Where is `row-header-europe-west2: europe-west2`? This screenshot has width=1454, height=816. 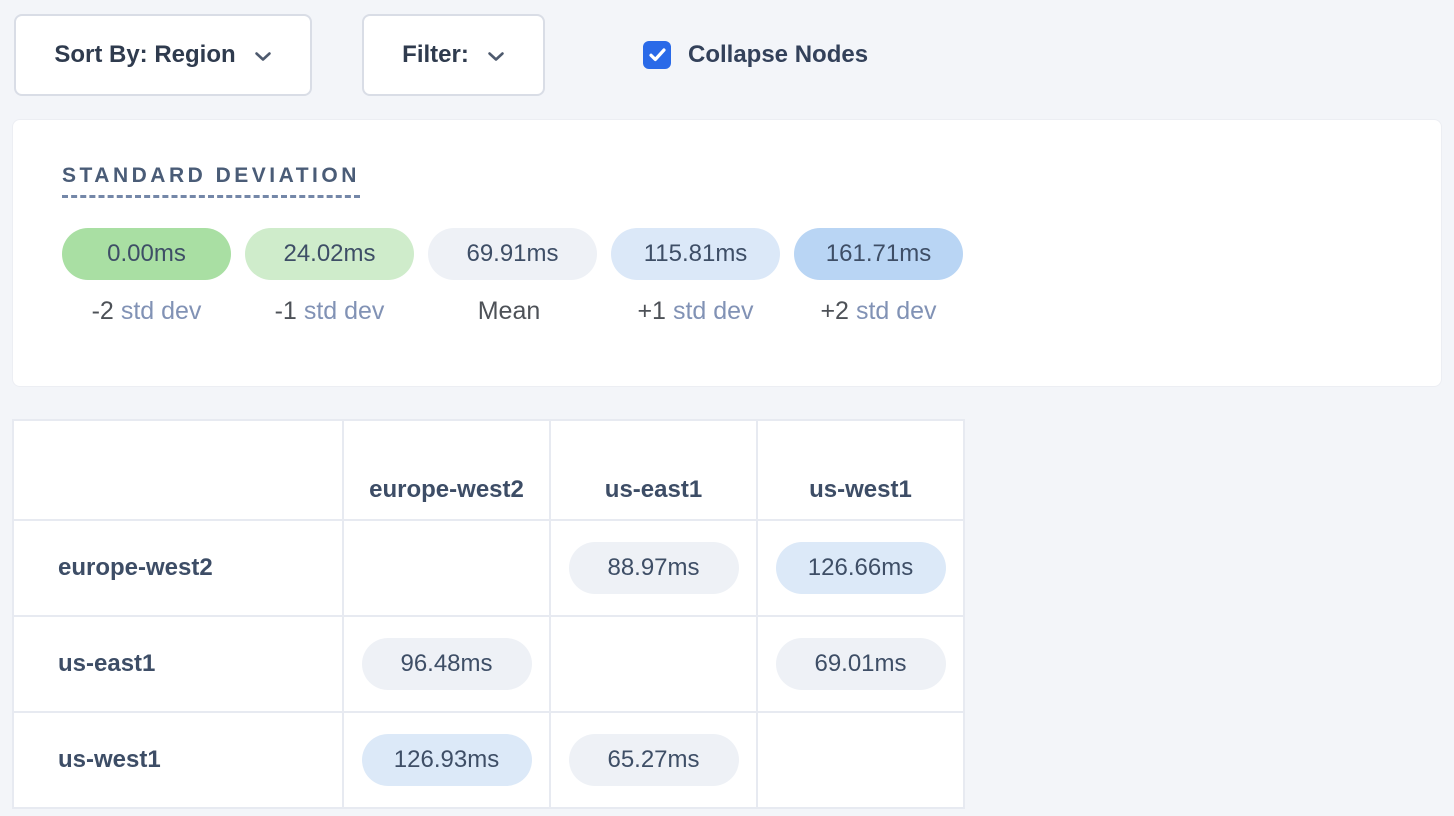 row-header-europe-west2: europe-west2 is located at coordinates (178, 568).